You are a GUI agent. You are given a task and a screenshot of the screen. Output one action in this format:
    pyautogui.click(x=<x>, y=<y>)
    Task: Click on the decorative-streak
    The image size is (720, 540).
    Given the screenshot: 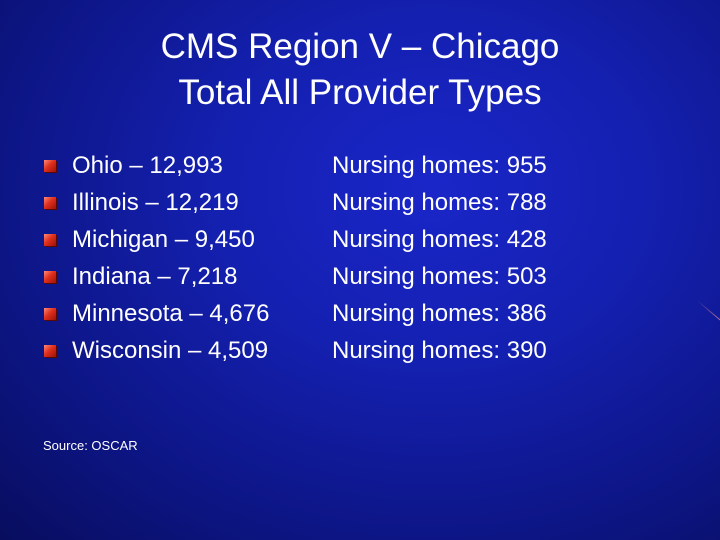 What is the action you would take?
    pyautogui.click(x=708, y=313)
    